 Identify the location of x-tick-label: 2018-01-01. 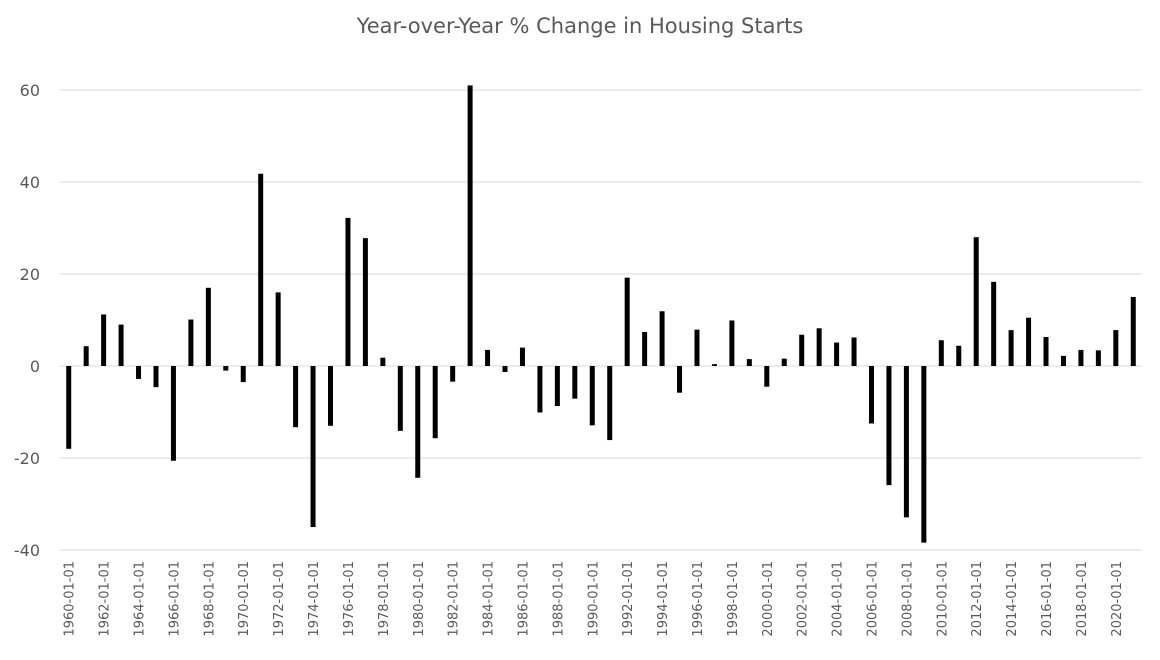
(1082, 599).